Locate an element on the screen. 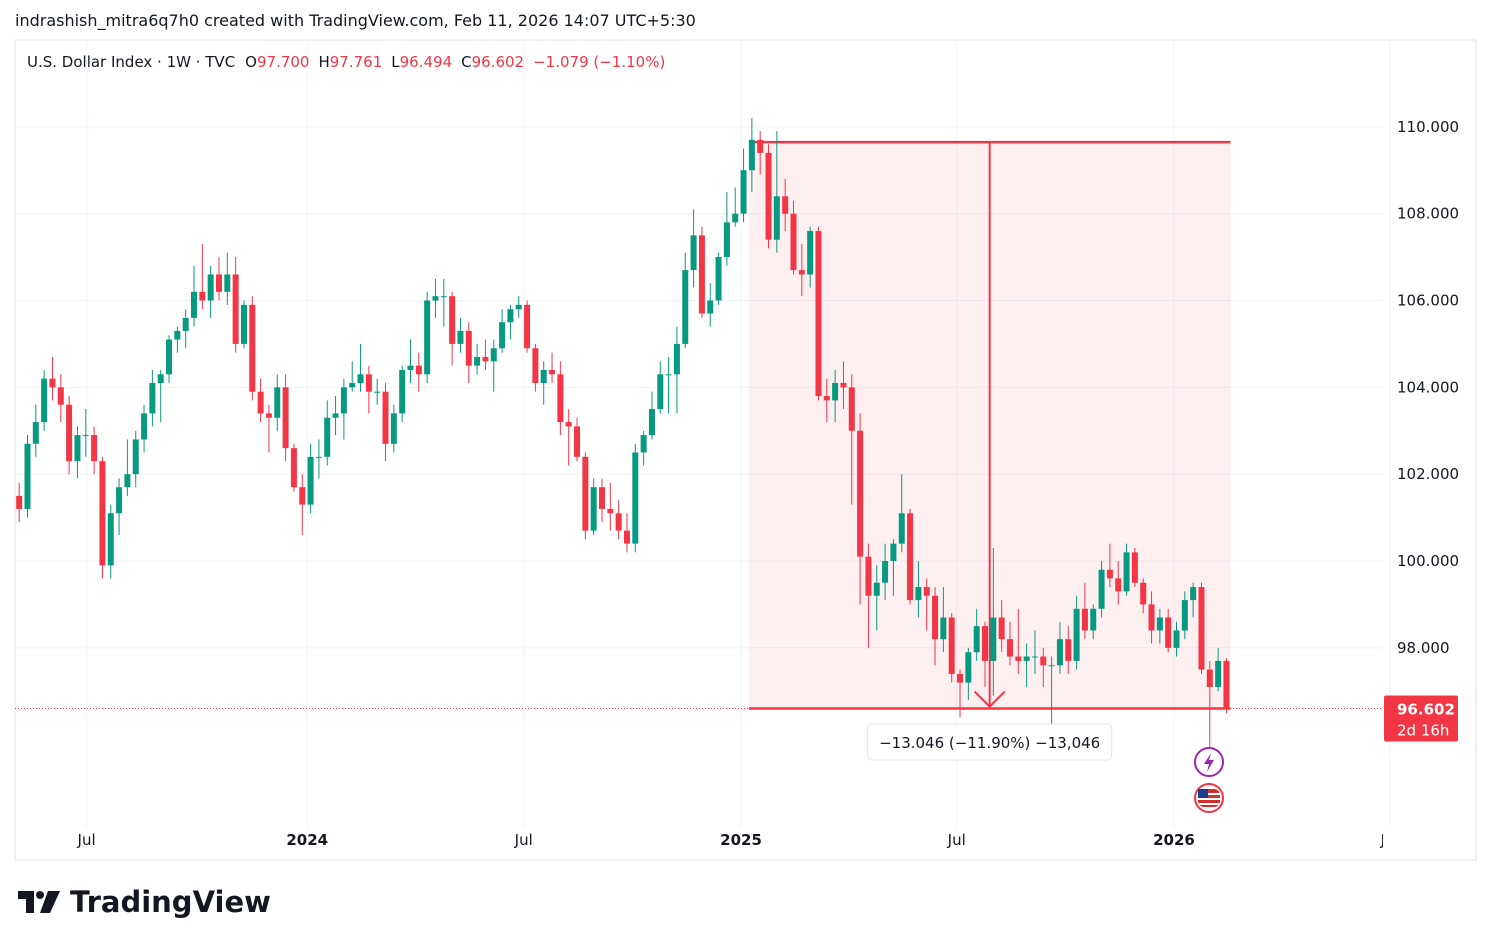 This screenshot has height=950, width=1491. change: −1.079 (−1.10%) is located at coordinates (599, 62).